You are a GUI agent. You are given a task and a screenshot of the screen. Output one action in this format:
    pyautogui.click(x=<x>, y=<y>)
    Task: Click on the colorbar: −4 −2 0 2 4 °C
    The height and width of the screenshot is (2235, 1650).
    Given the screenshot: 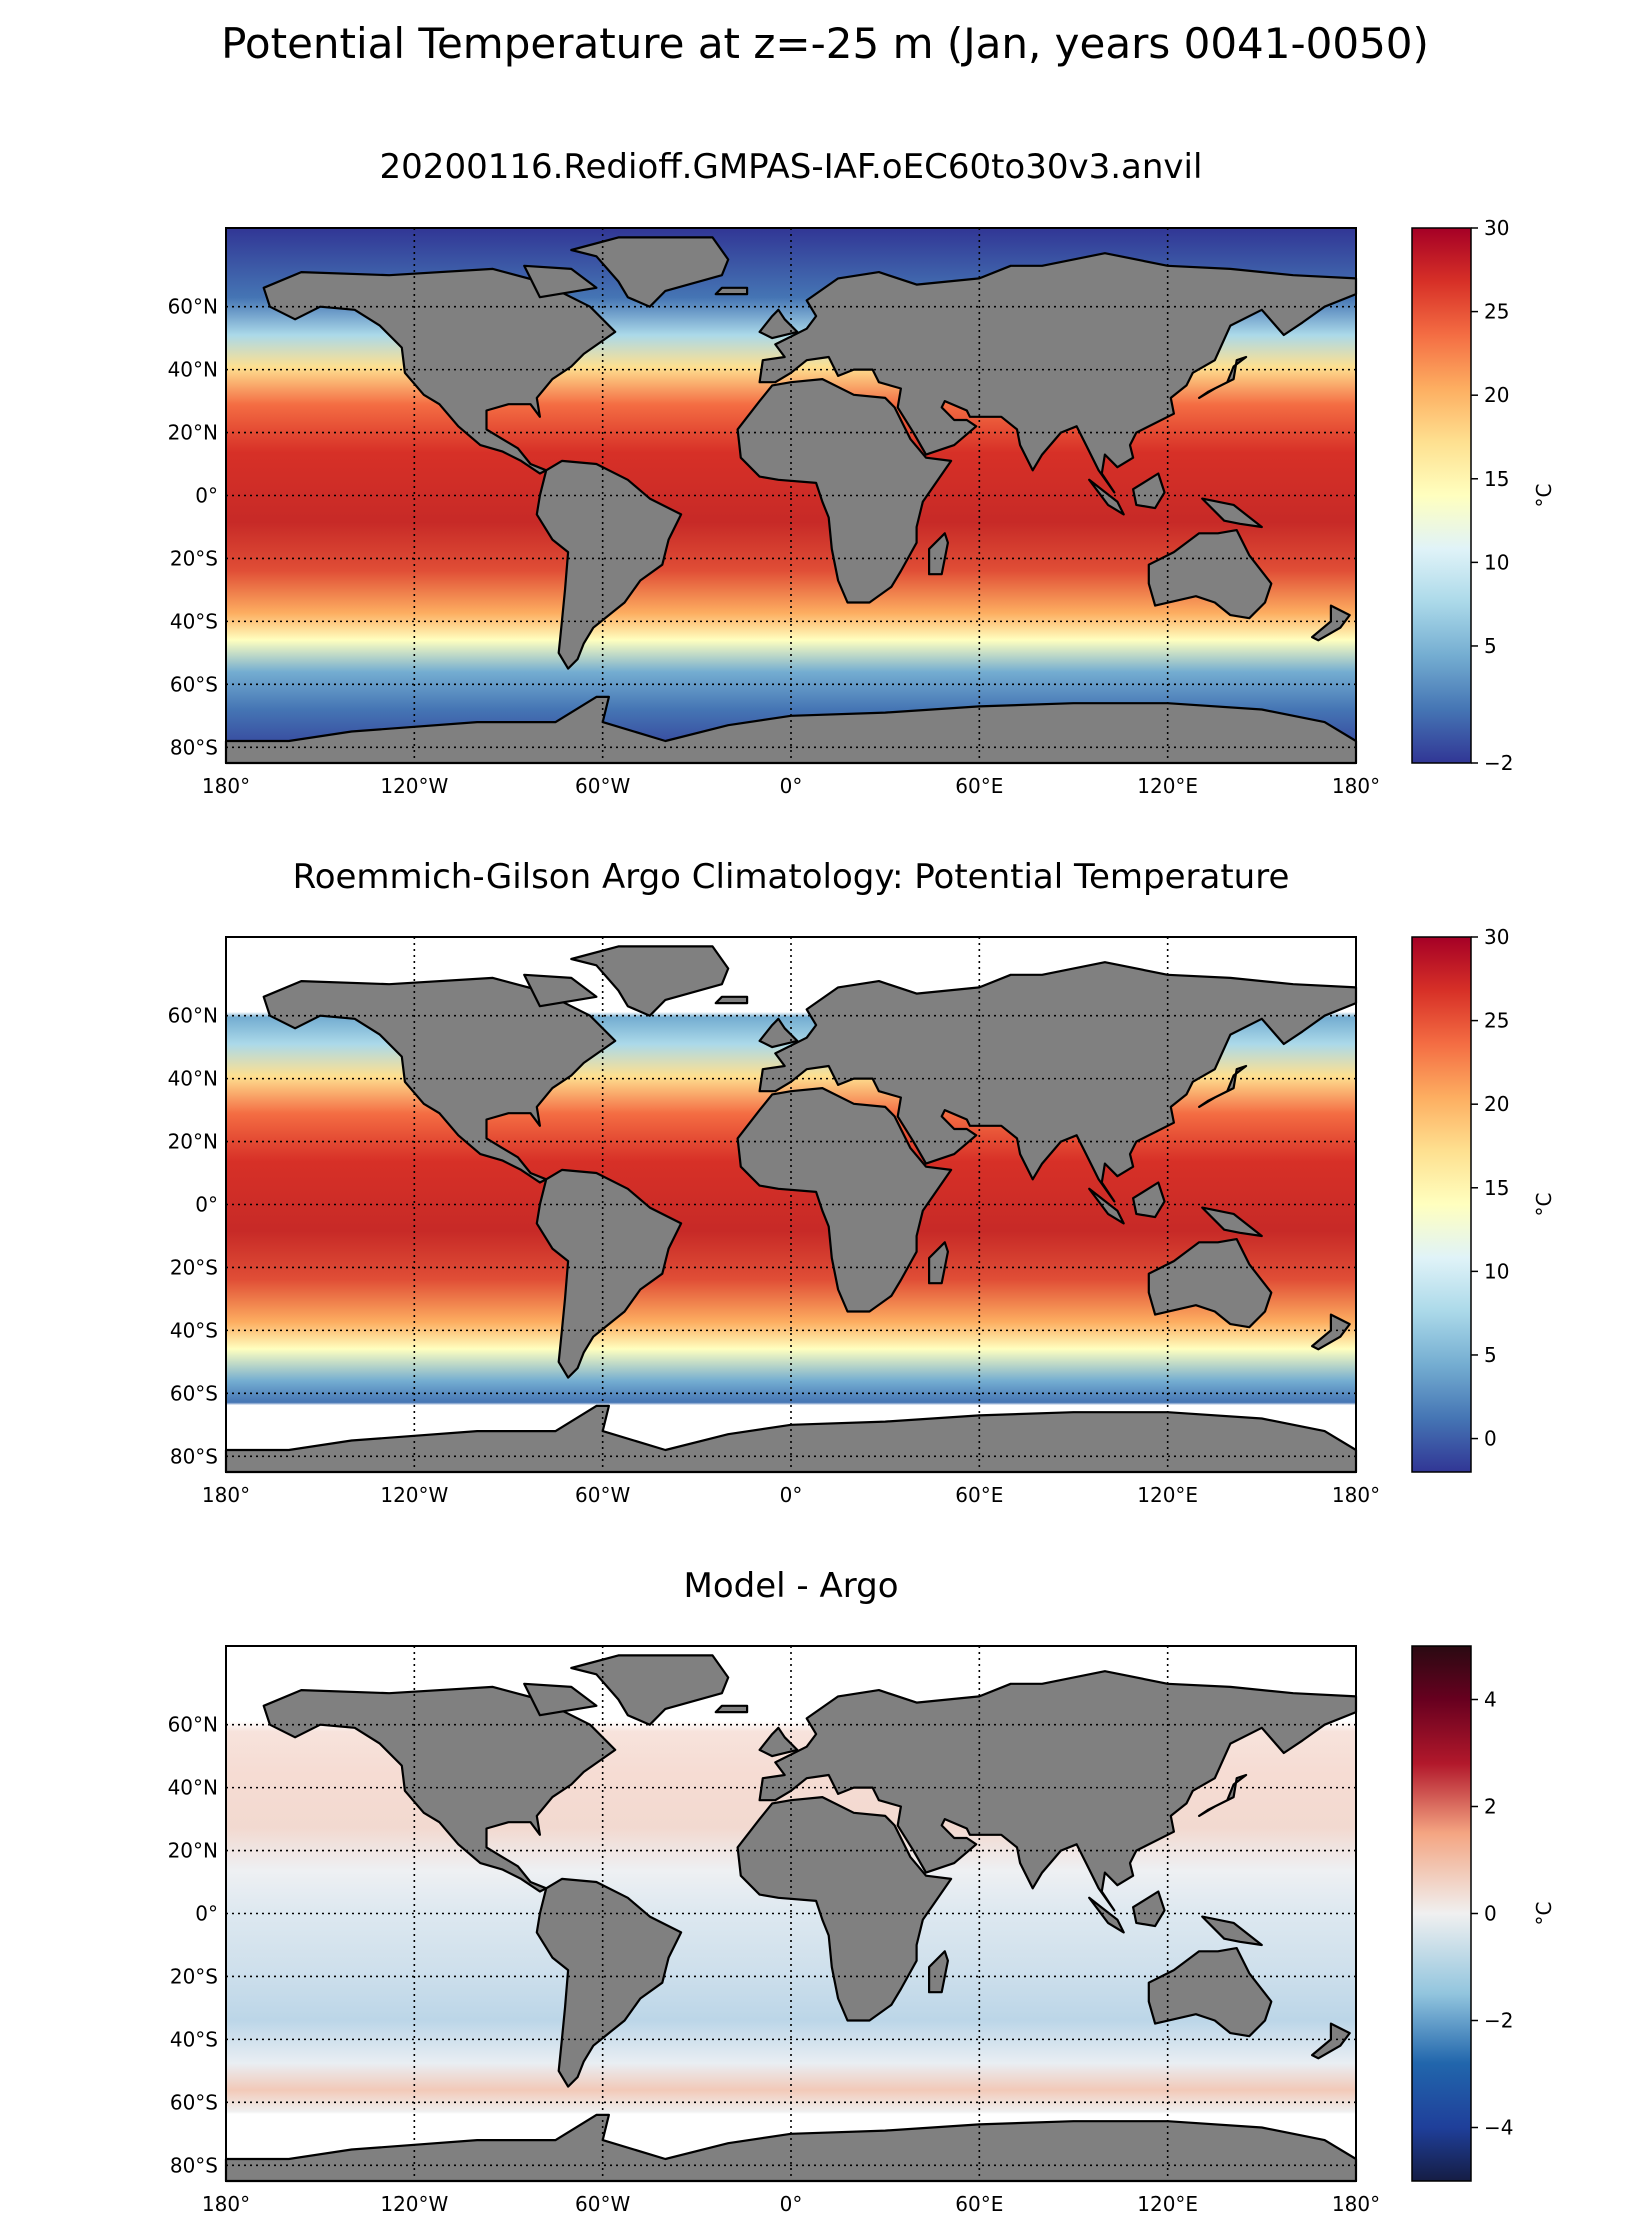 What is the action you would take?
    pyautogui.click(x=1483, y=1913)
    